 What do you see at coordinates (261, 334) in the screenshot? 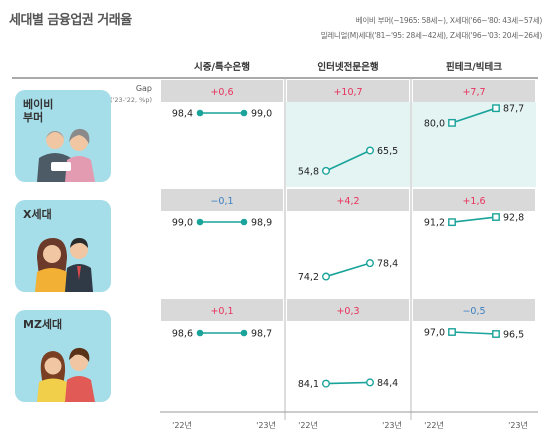
I see `data-label: 98,7` at bounding box center [261, 334].